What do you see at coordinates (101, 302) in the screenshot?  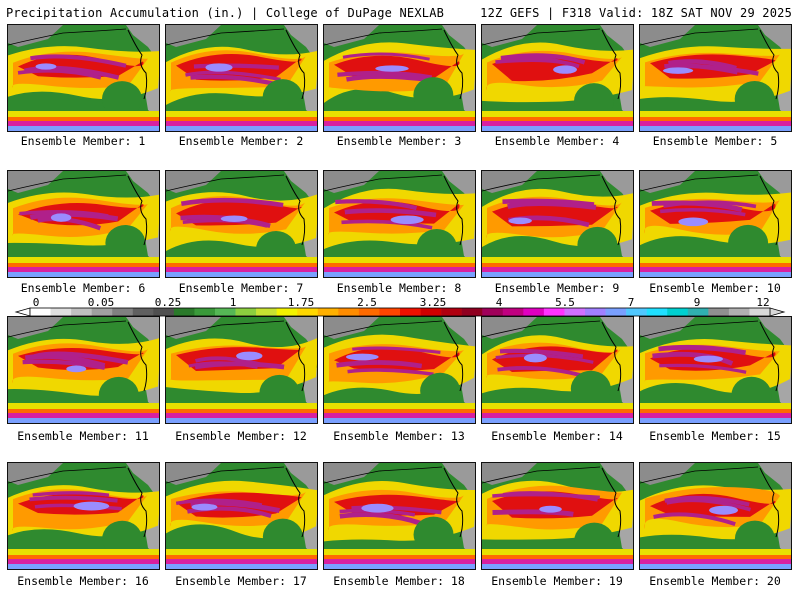 I see `colorbar-tick-label: 0.05` at bounding box center [101, 302].